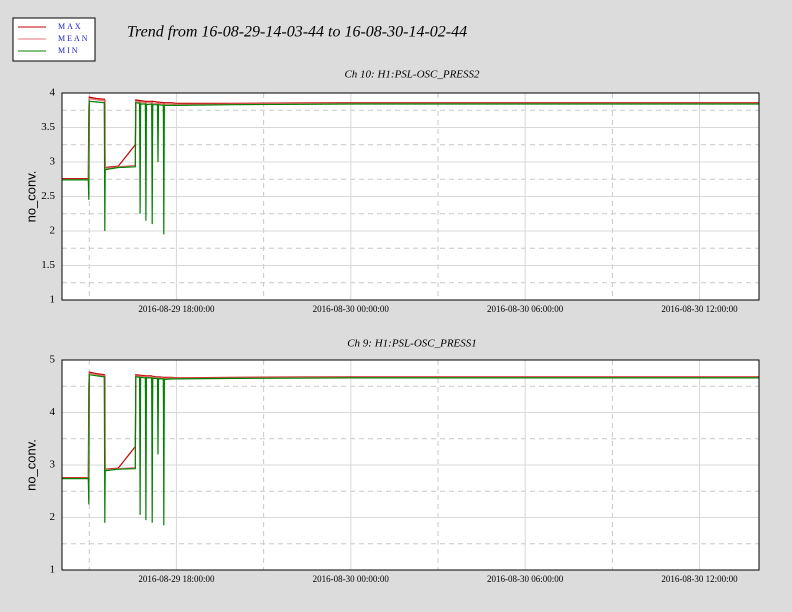 The height and width of the screenshot is (612, 792). What do you see at coordinates (69, 50) in the screenshot?
I see `legend-label: MIN` at bounding box center [69, 50].